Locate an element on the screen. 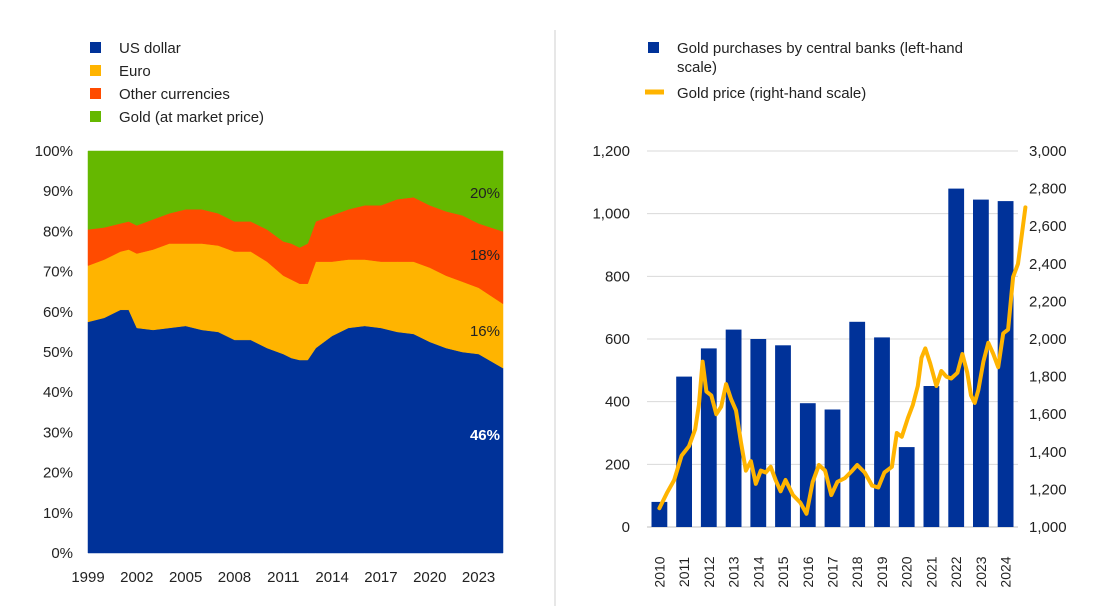 The height and width of the screenshot is (606, 1098). legend-label-other-currencies: Other currencies is located at coordinates (174, 94).